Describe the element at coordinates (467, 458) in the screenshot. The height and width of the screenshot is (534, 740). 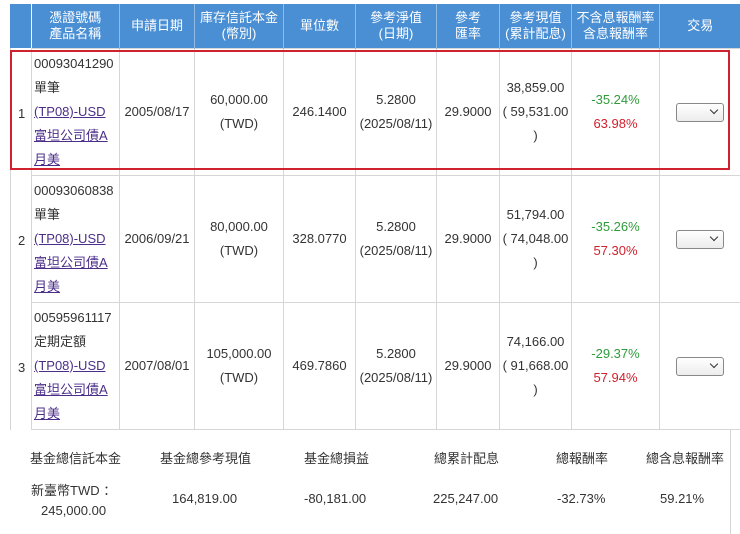
I see `summary-header-dividend: 總累計配息` at that location.